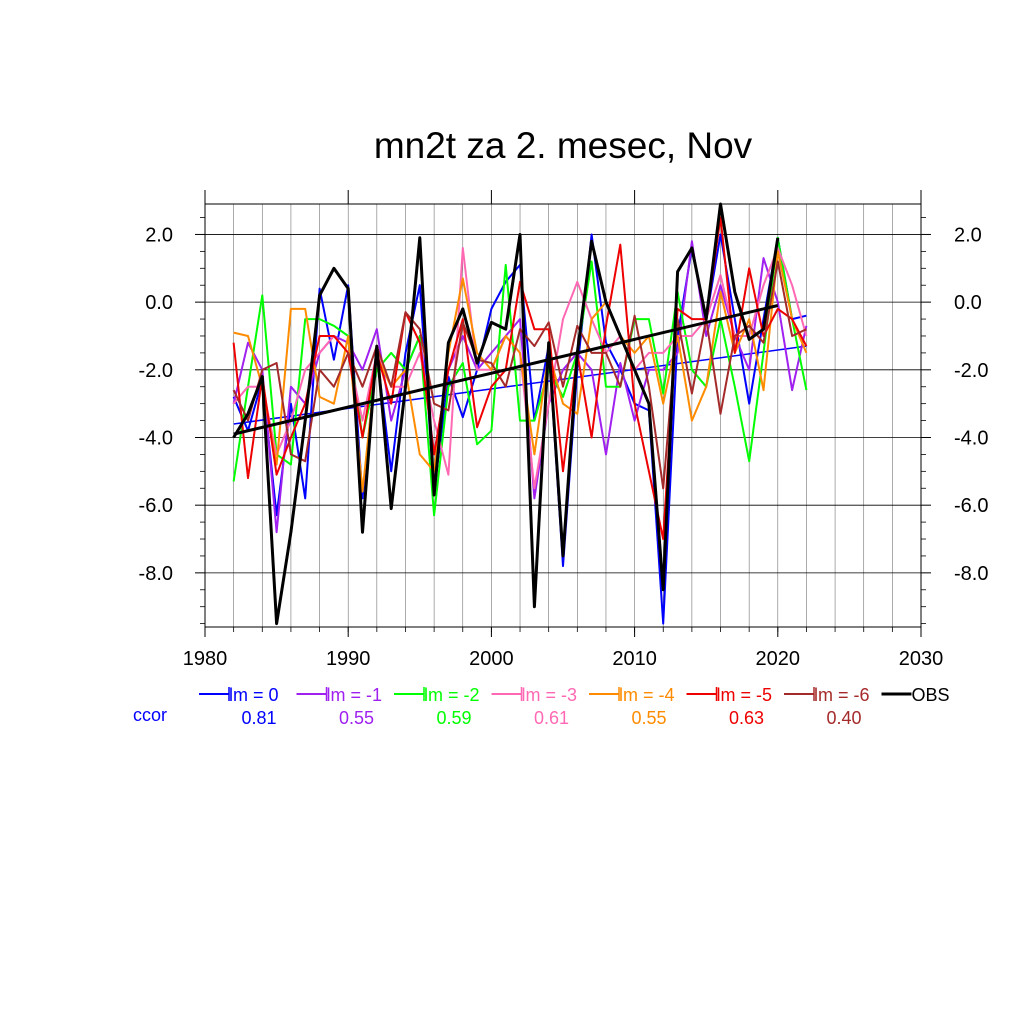 The height and width of the screenshot is (1024, 1024). I want to click on legend-entry: lm = 0, so click(254, 695).